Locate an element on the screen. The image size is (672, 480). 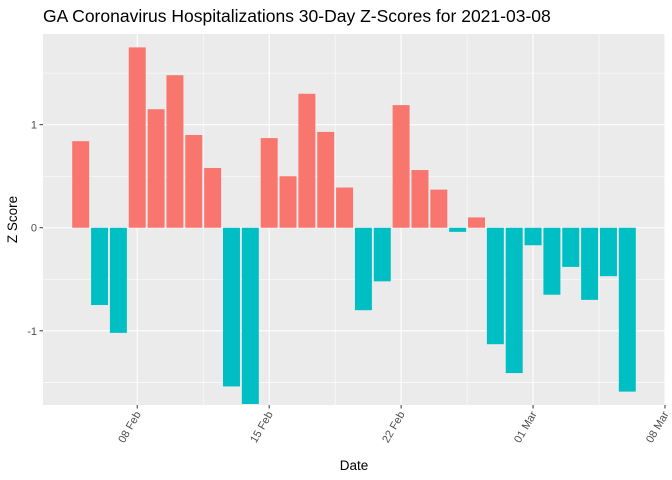
y-axis-title: Z Score is located at coordinates (12, 219).